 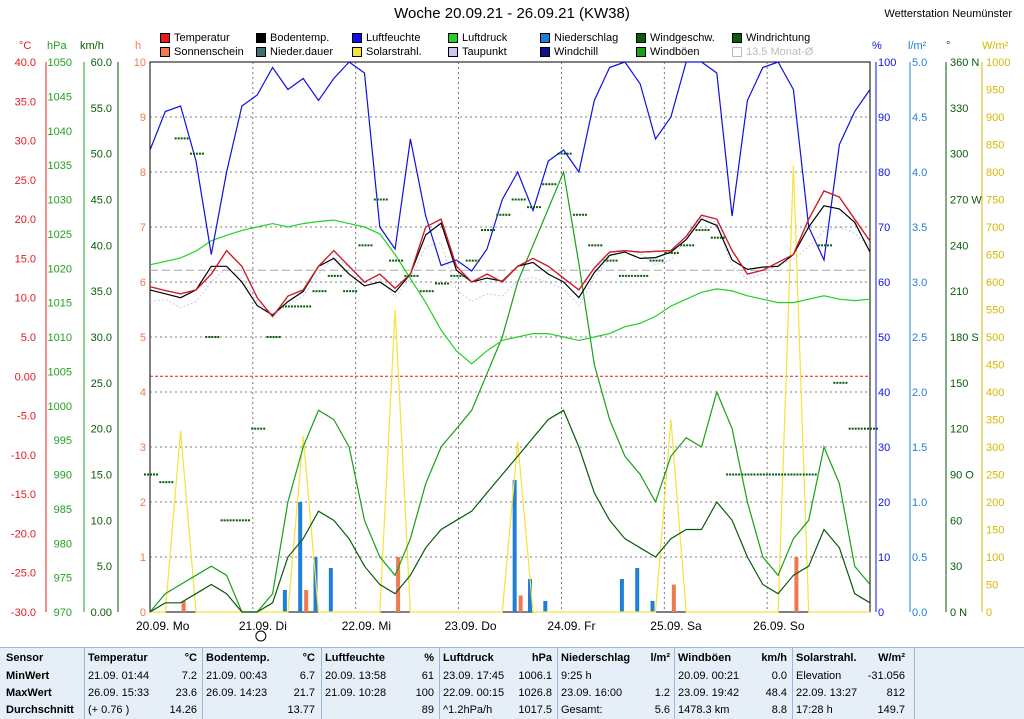 What do you see at coordinates (576, 676) in the screenshot?
I see `stats-cell-label: 9:25 h` at bounding box center [576, 676].